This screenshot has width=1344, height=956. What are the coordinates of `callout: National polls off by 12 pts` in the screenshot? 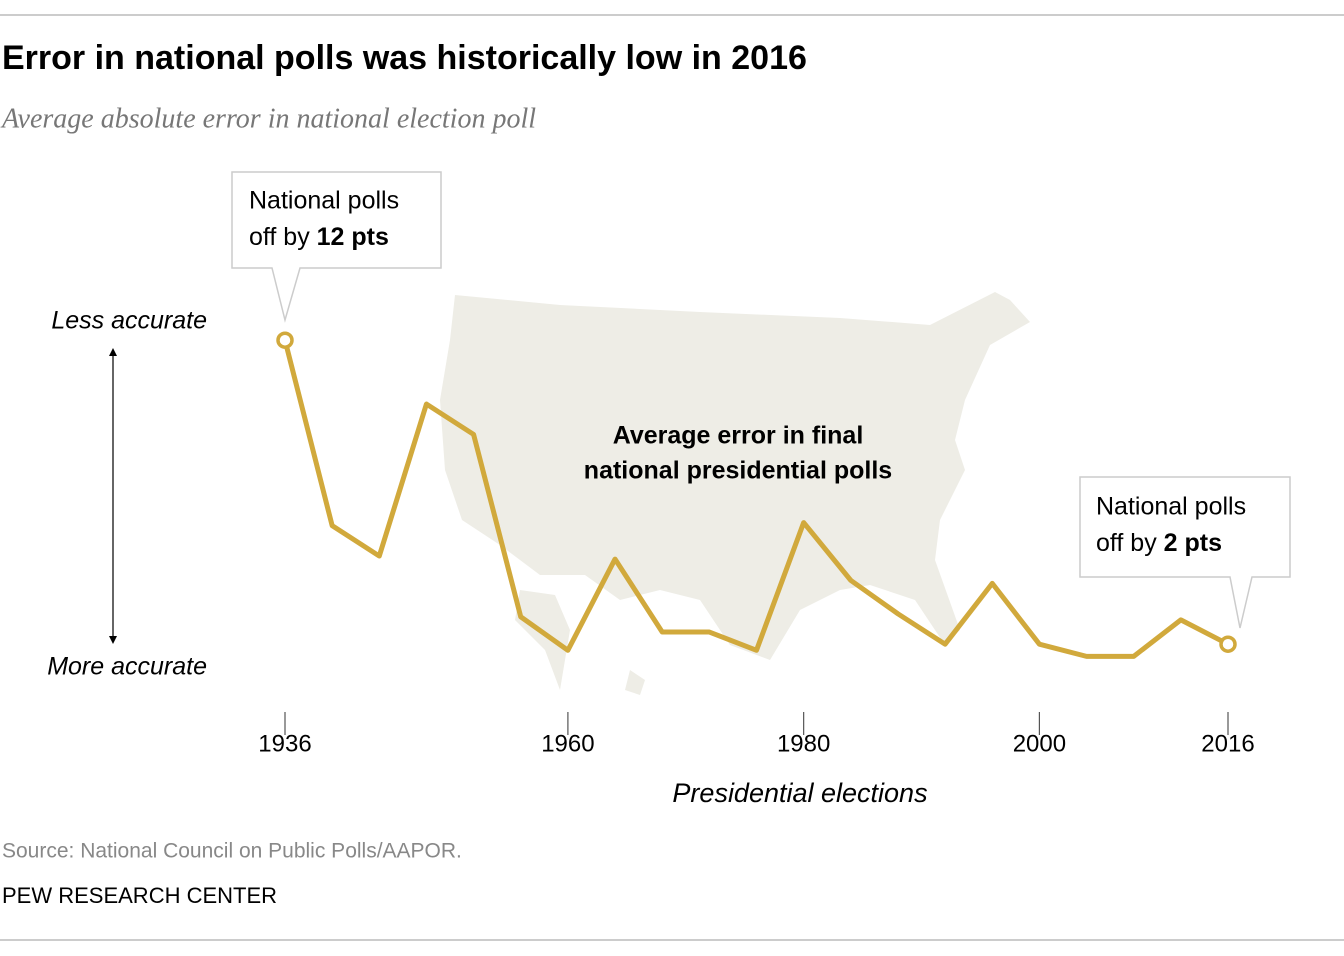 It's located at (336, 247).